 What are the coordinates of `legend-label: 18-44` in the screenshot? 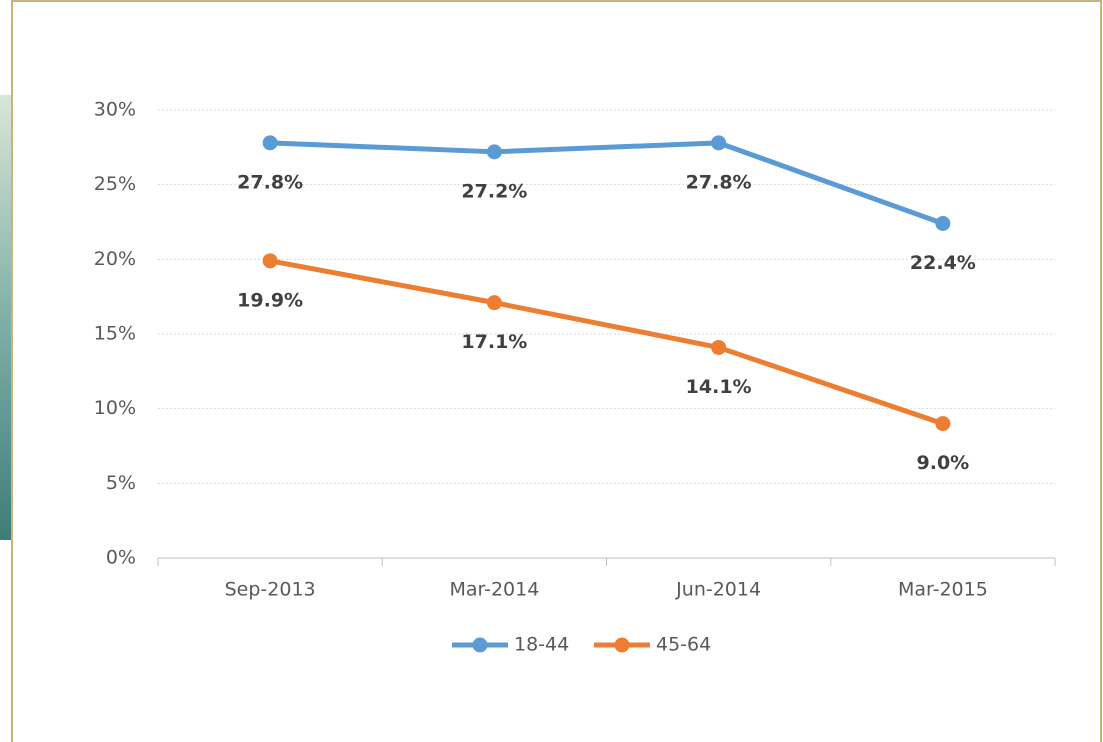 It's located at (541, 645).